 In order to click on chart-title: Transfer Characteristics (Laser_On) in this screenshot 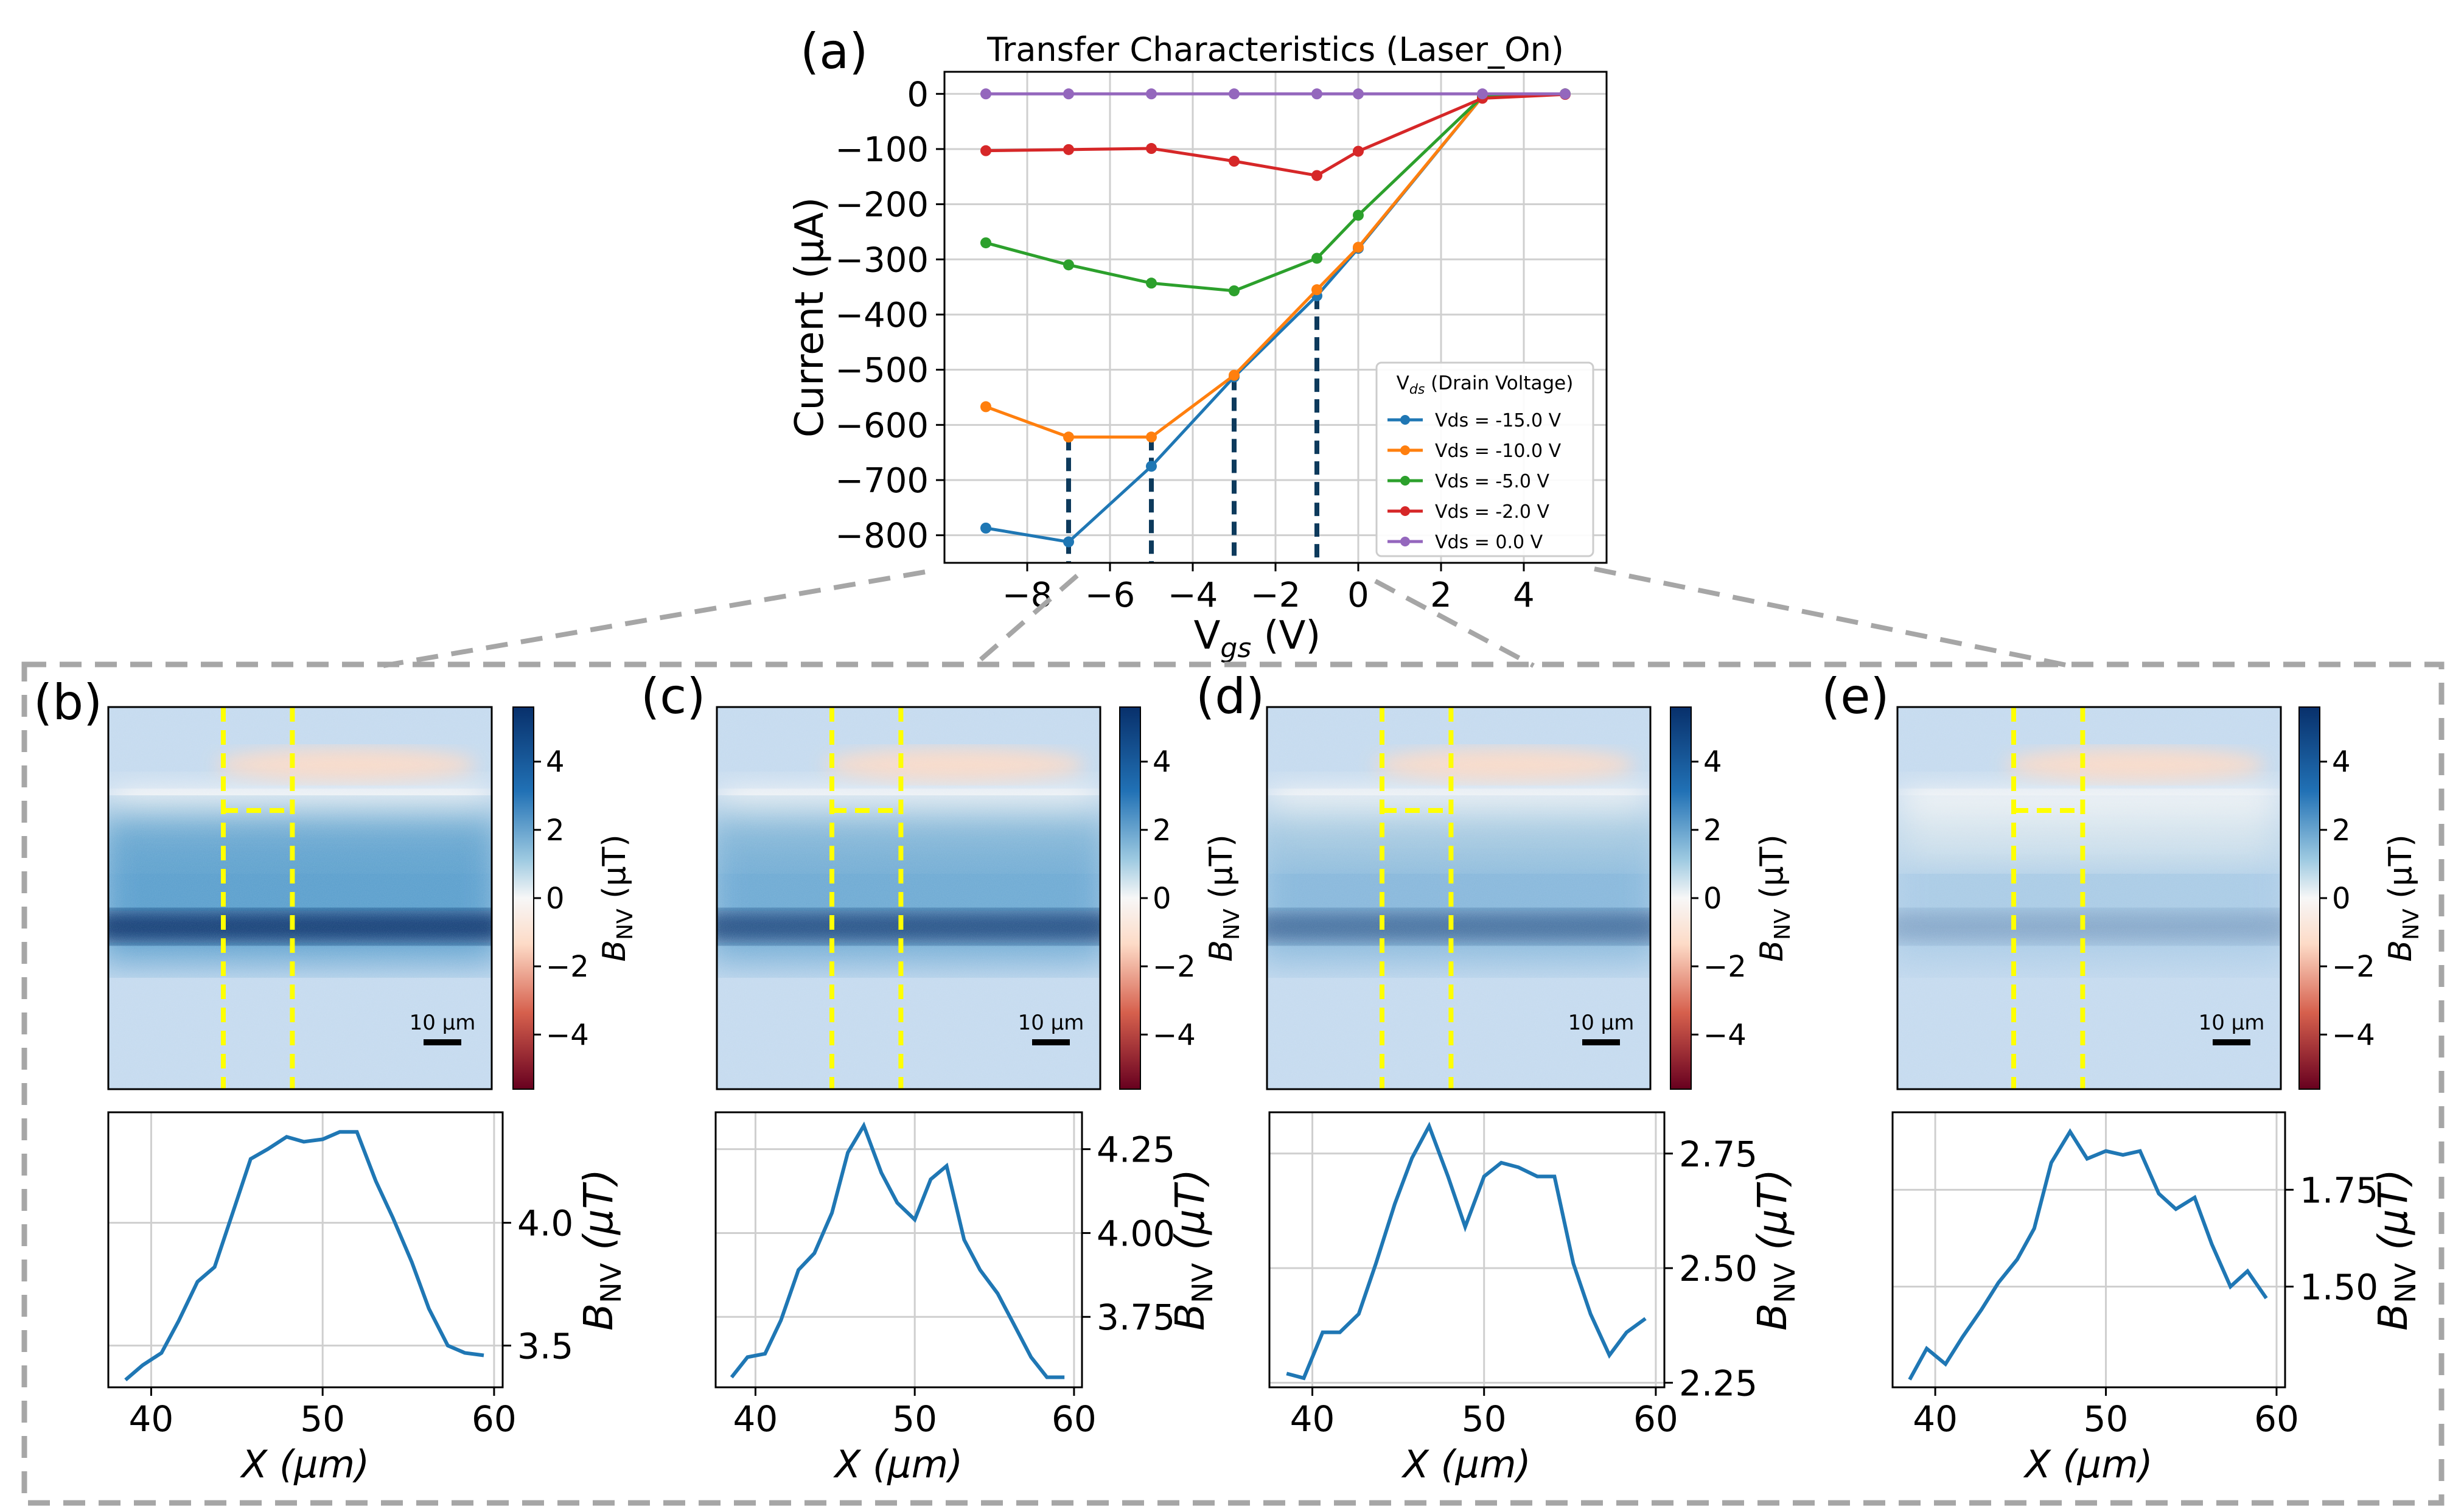, I will do `click(1275, 50)`.